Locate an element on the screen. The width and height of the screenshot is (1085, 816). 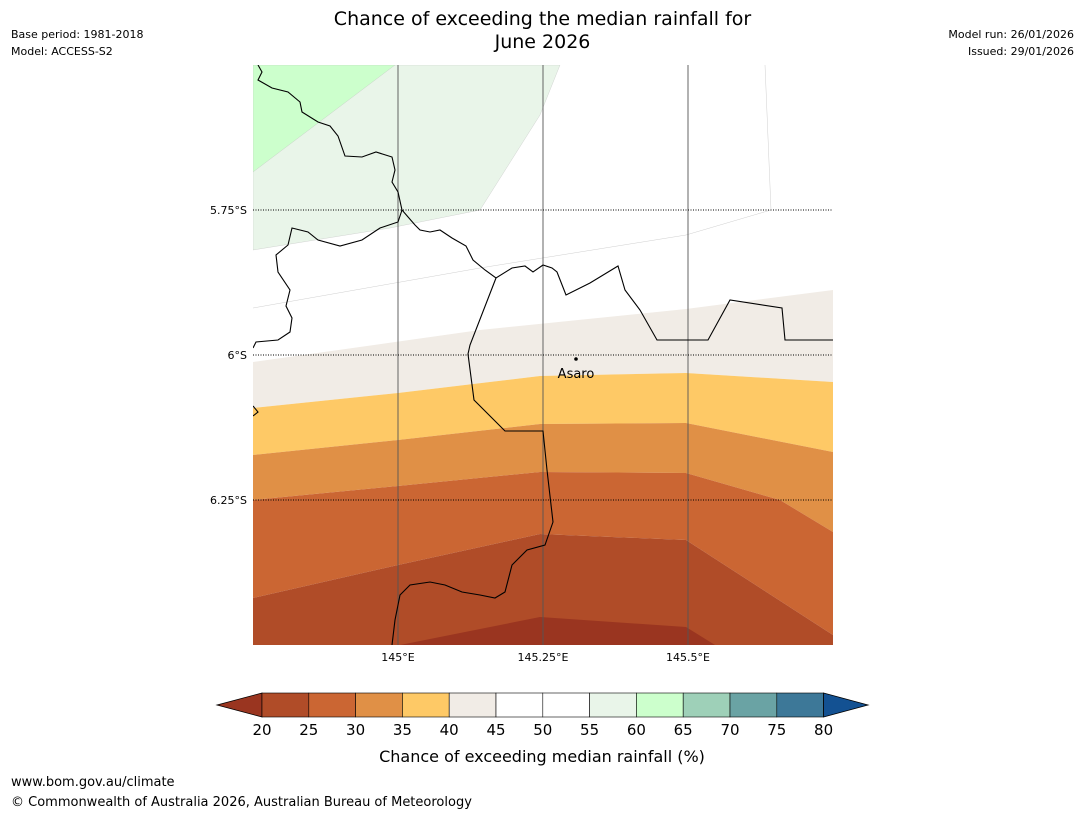
colorbar-tick-label: 20 is located at coordinates (261, 730).